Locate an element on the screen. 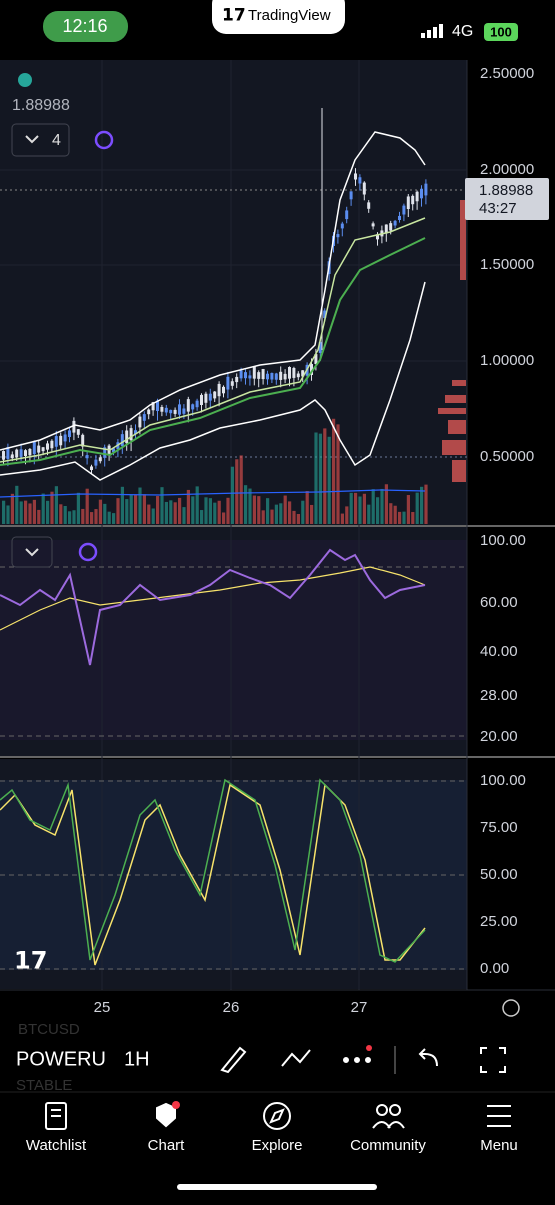  nav-item: Menu is located at coordinates (499, 1145).